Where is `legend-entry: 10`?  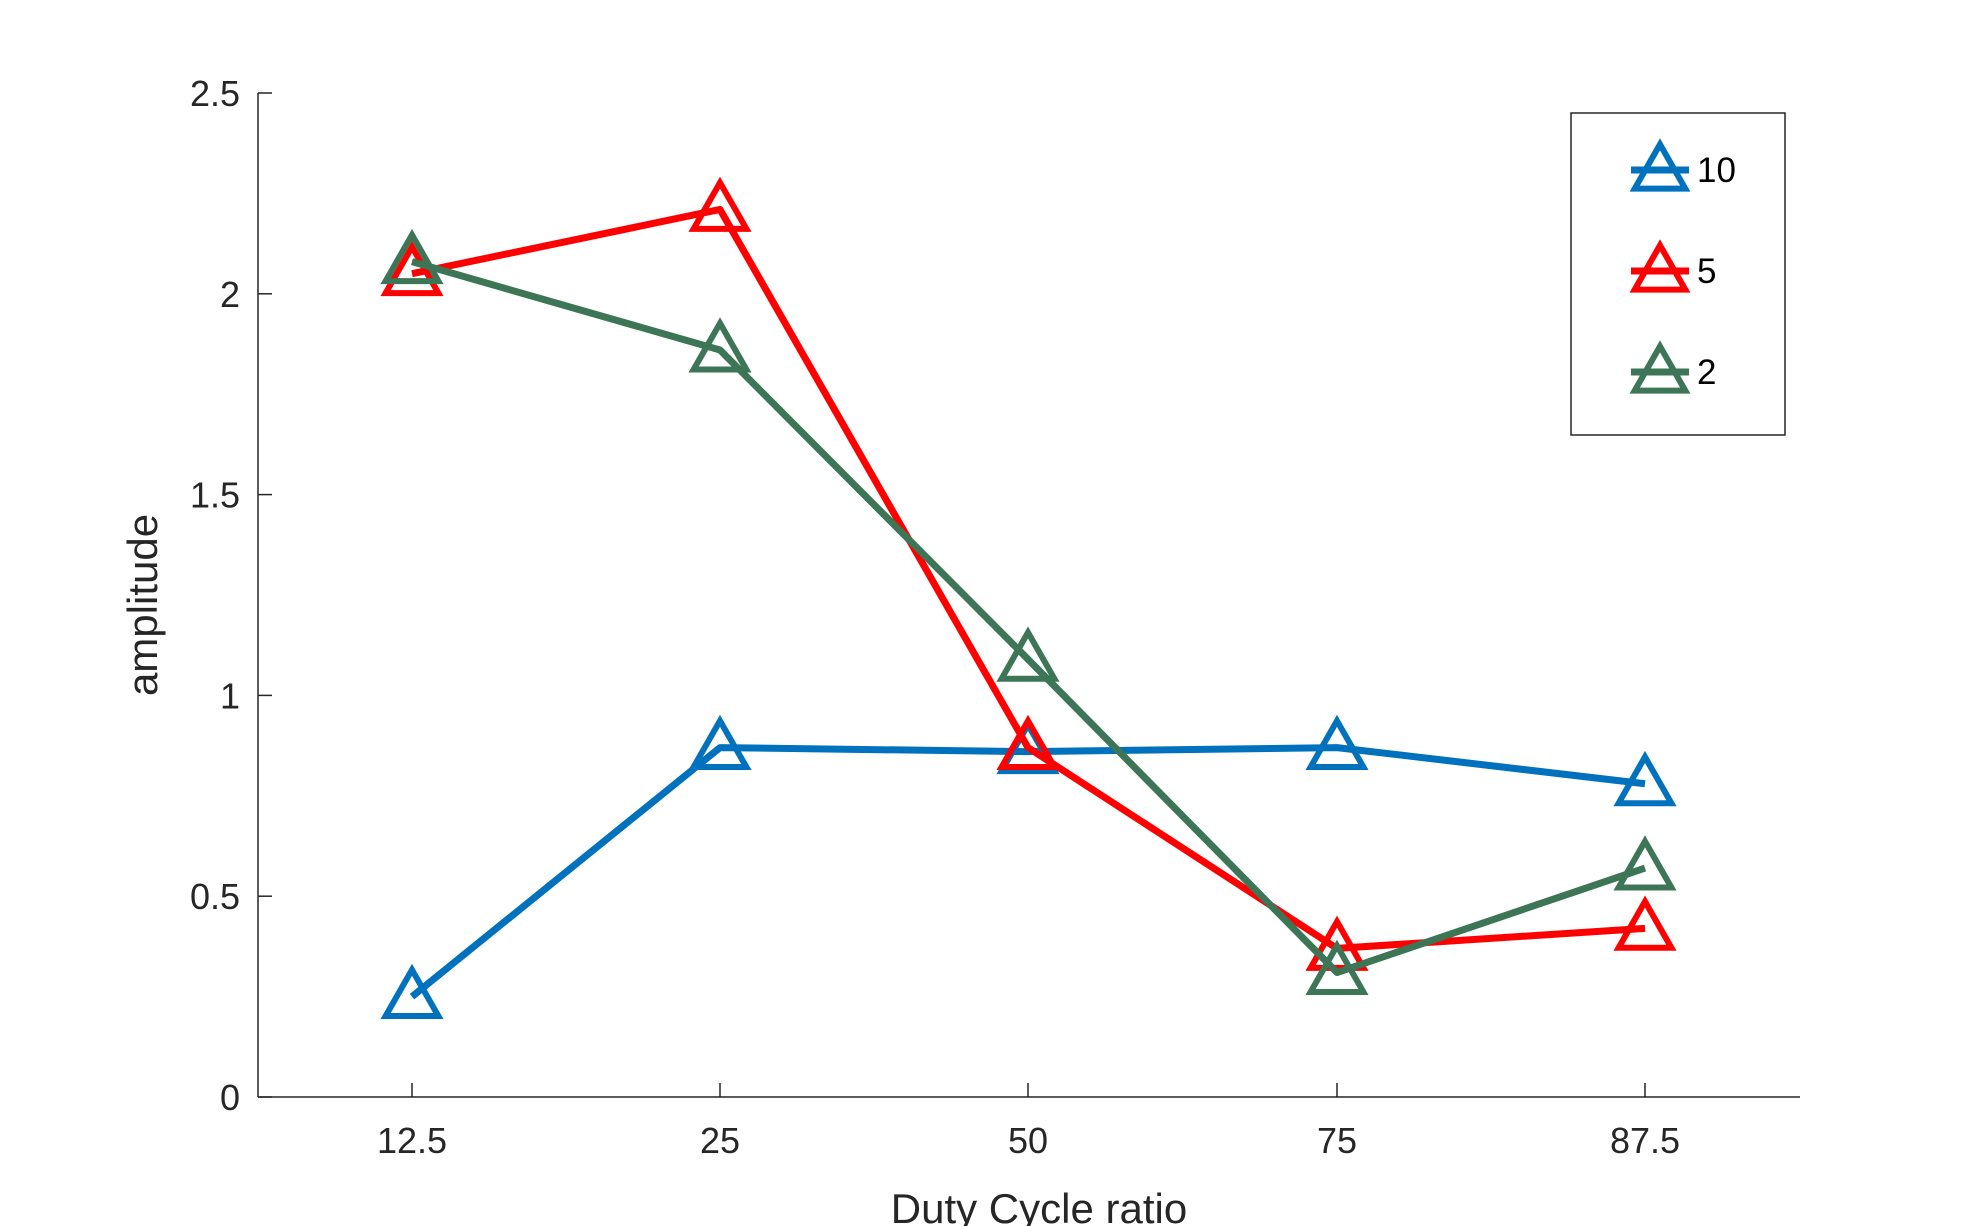 legend-entry: 10 is located at coordinates (1682, 165).